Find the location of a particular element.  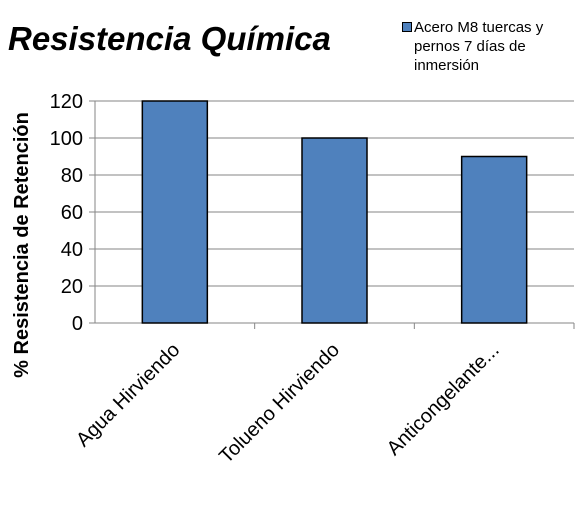

x-tick-label: Agua Hirviendo is located at coordinates (128, 395).